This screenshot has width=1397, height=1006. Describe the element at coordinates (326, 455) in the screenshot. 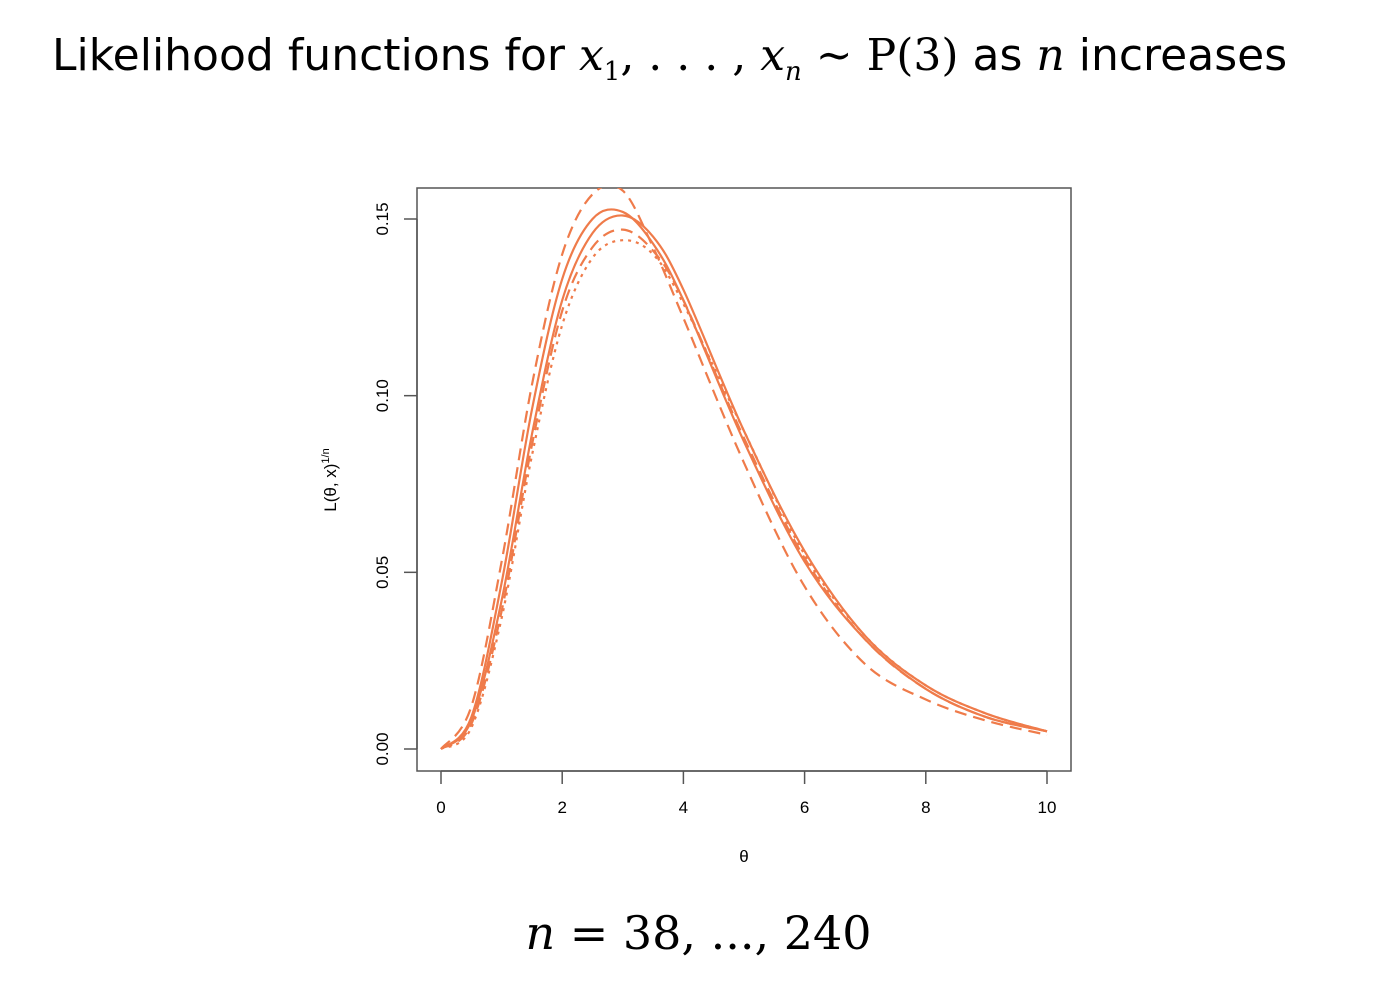

I see `y-axis-label-exponent: 1/n` at that location.